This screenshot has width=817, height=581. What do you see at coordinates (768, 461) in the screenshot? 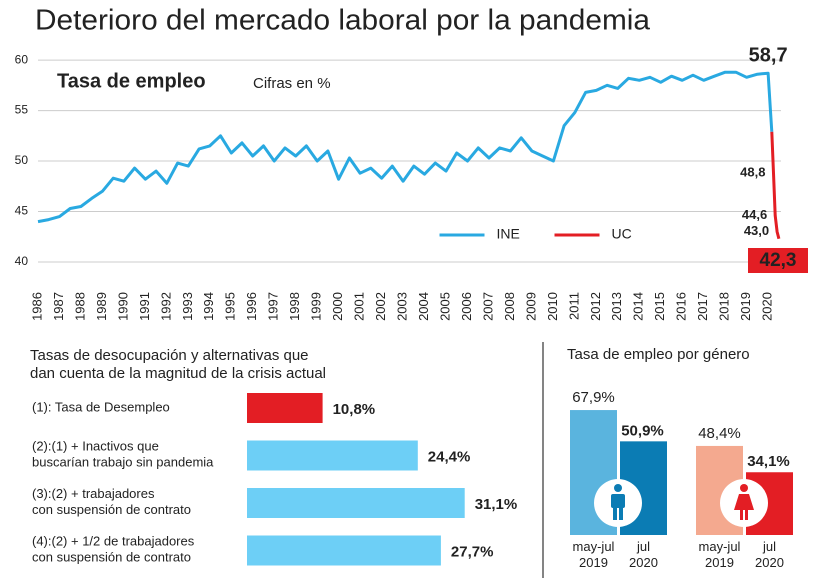
I see `value-label: 34,1%` at bounding box center [768, 461].